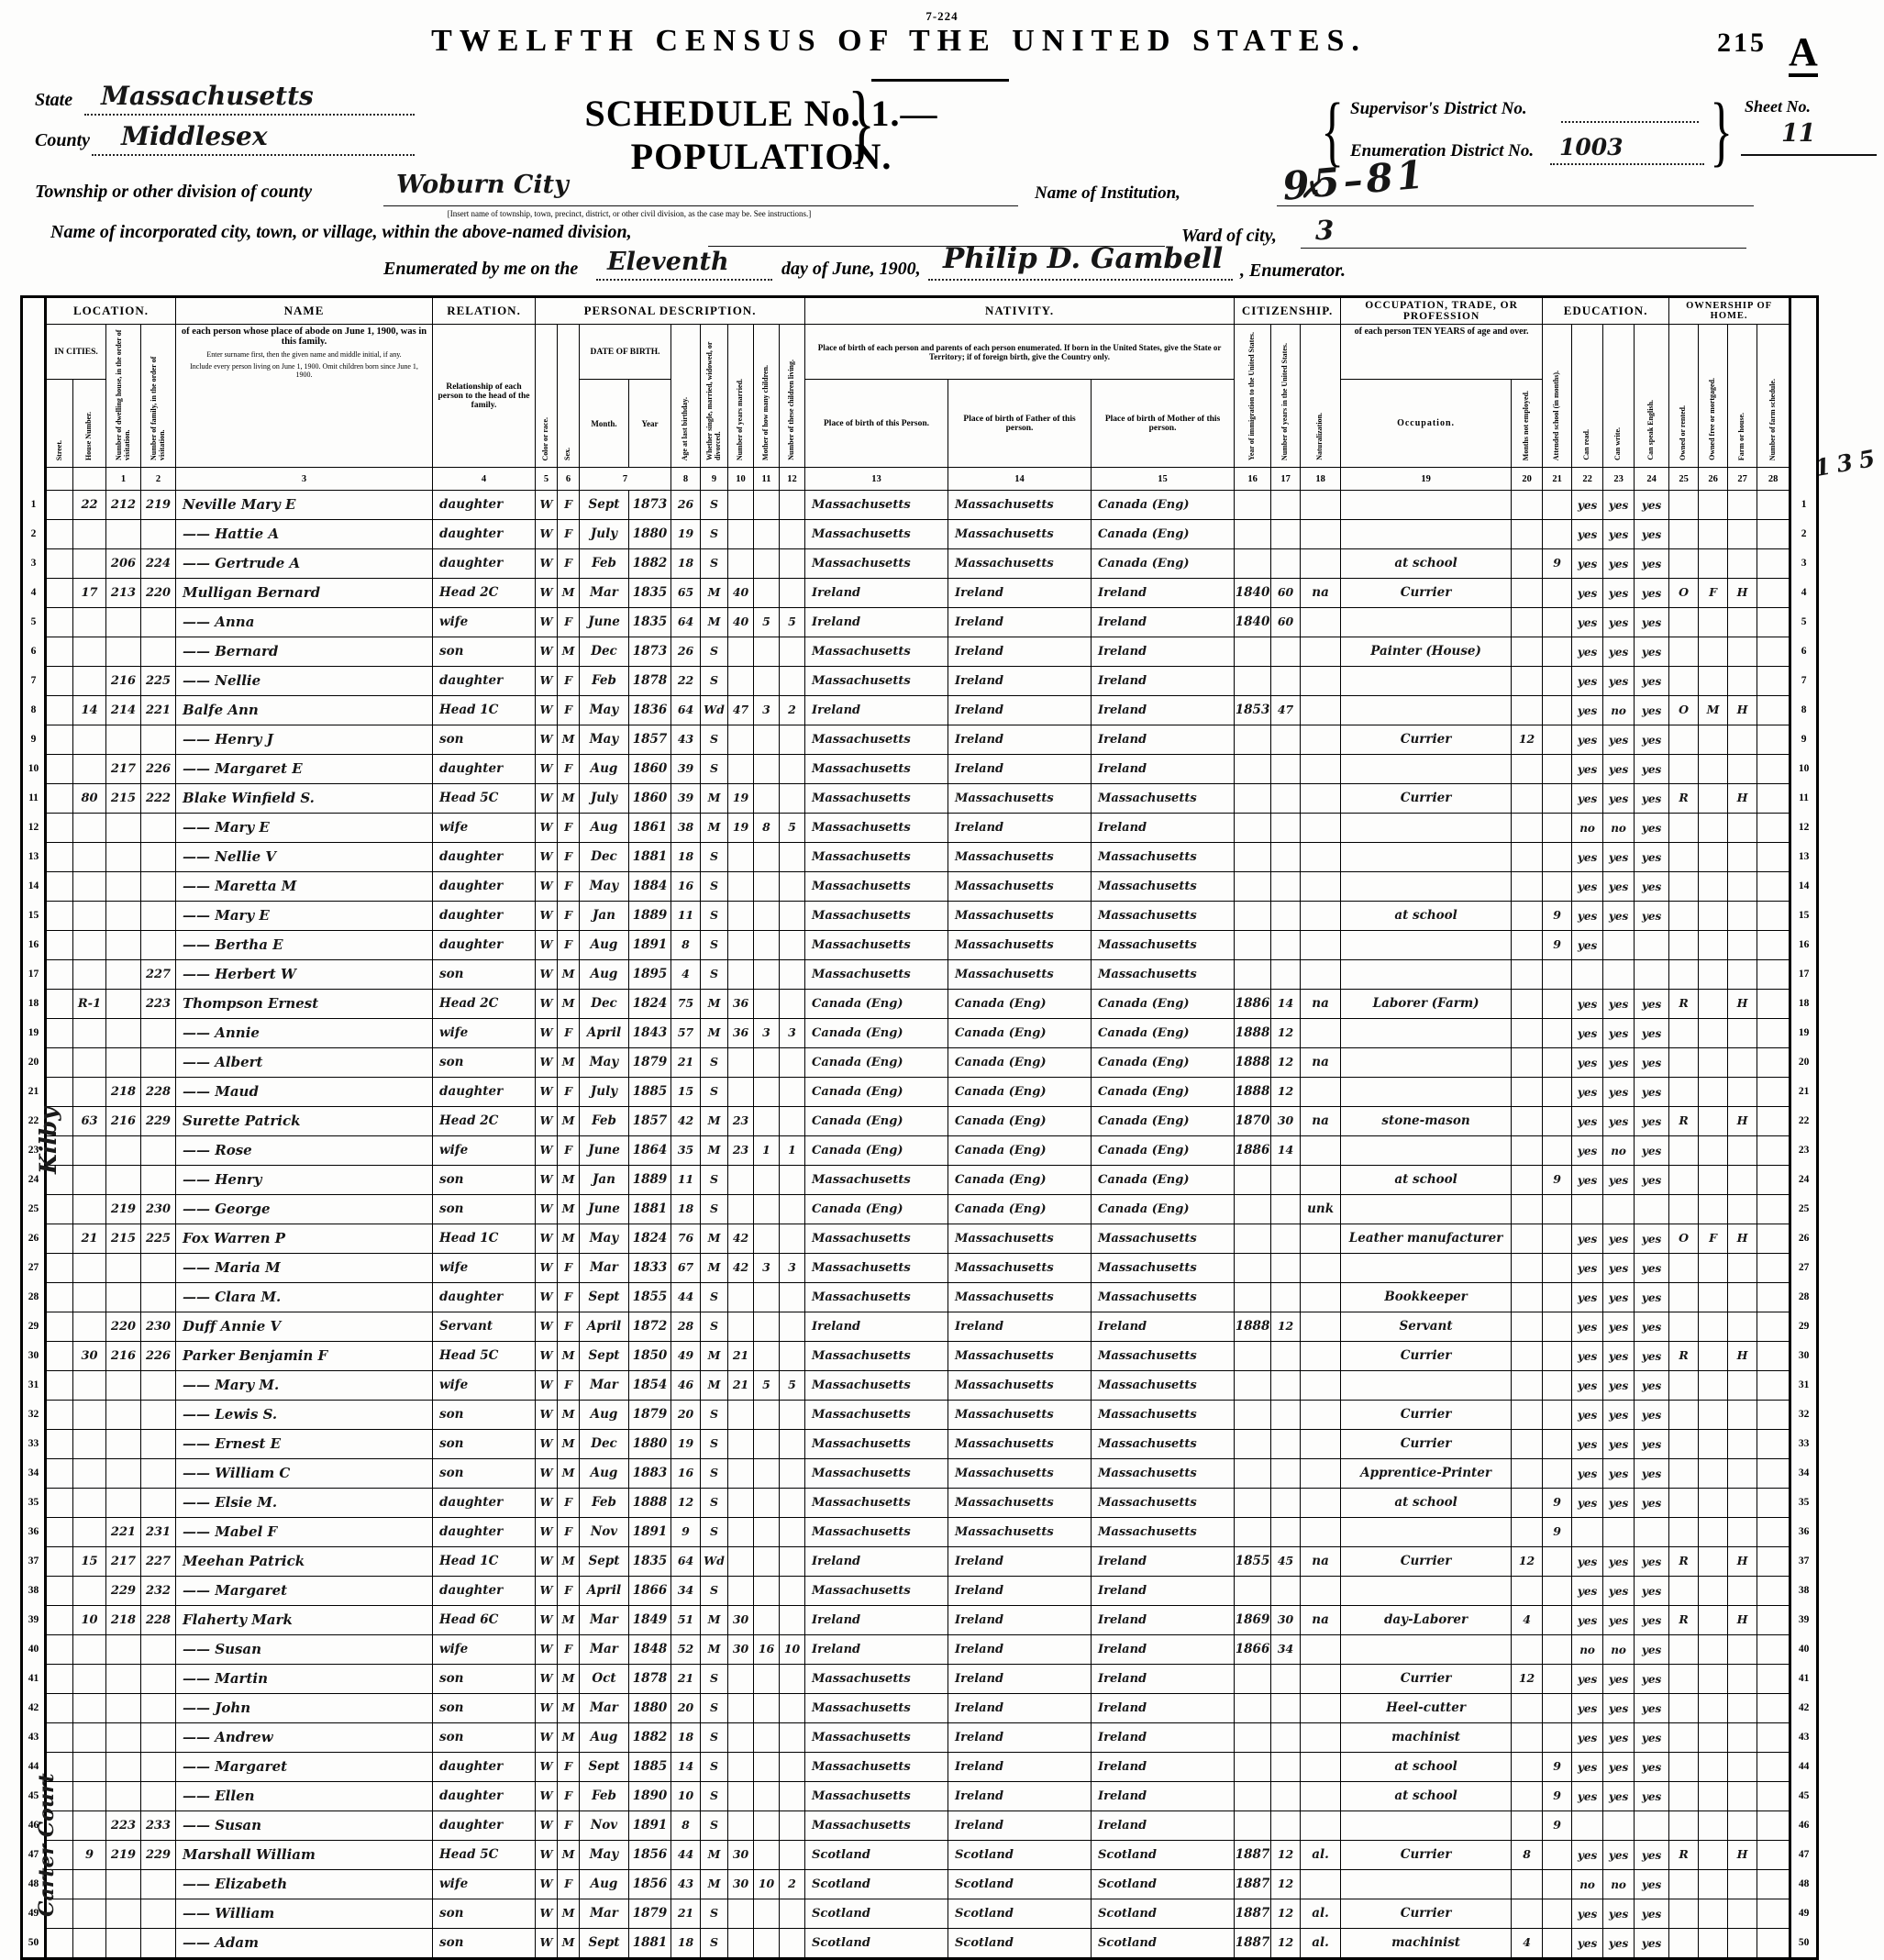 The width and height of the screenshot is (1884, 1960). Describe the element at coordinates (48, 1140) in the screenshot. I see `street-name-kilby: Kilby` at that location.